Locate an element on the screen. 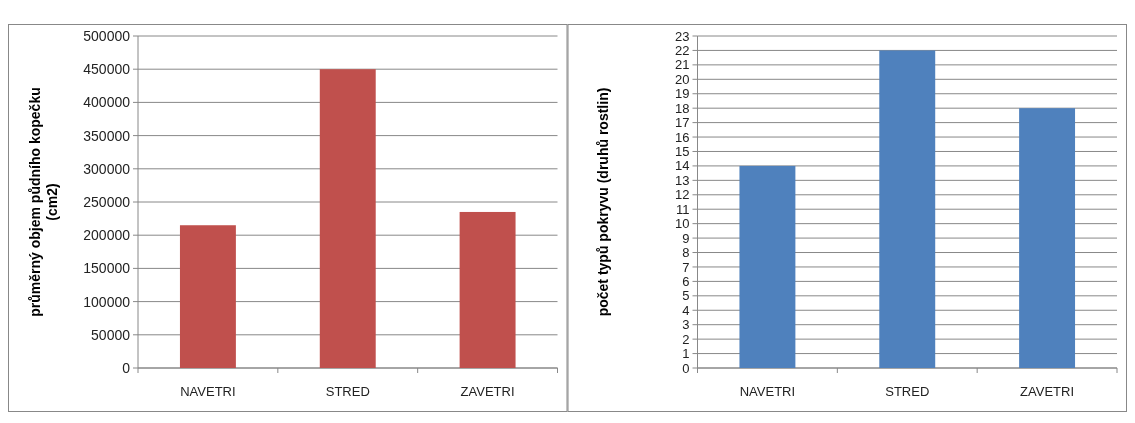 The width and height of the screenshot is (1135, 423). y-tick-label: 500000 is located at coordinates (107, 35).